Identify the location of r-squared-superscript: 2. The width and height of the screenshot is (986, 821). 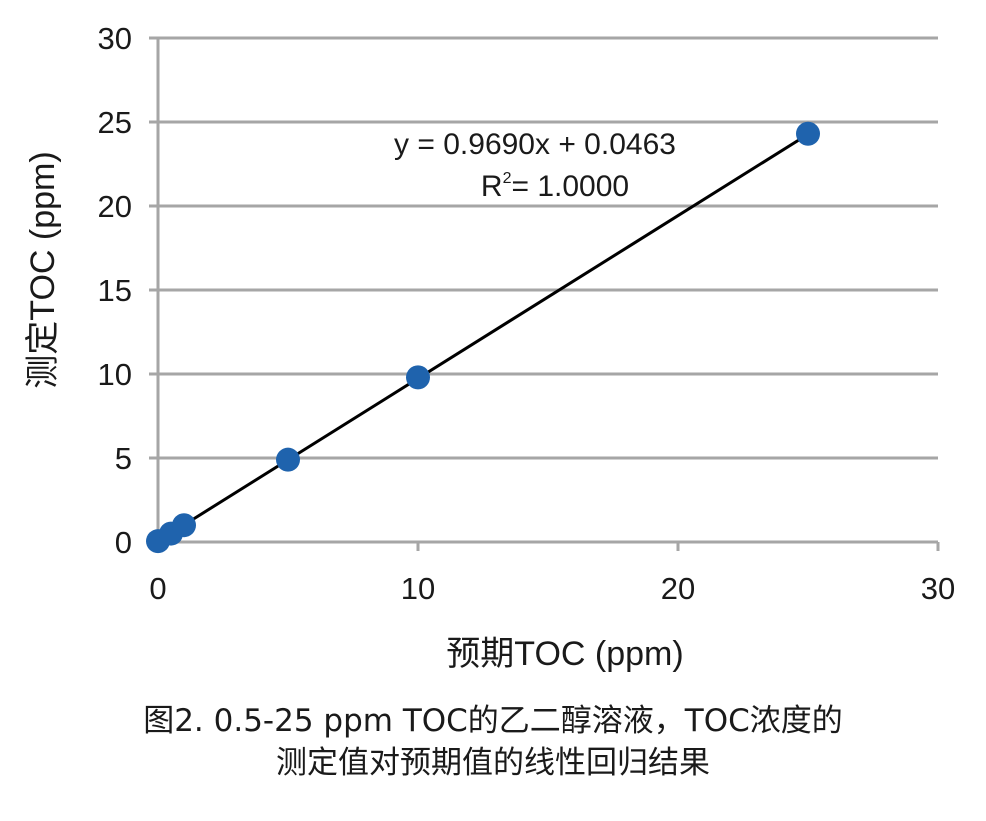
(507, 178).